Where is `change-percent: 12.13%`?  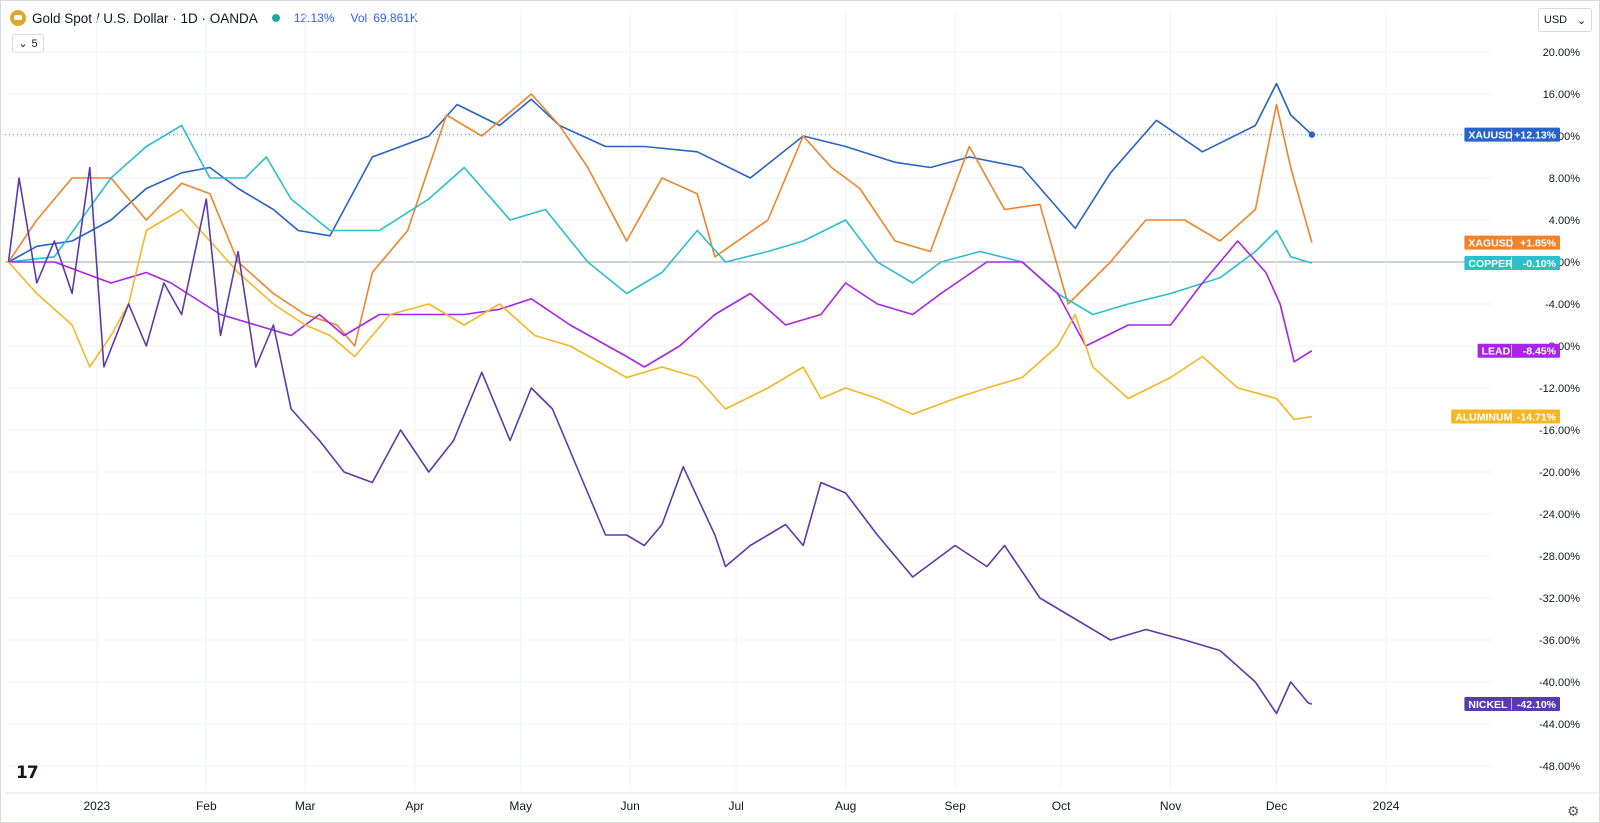
change-percent: 12.13% is located at coordinates (314, 18).